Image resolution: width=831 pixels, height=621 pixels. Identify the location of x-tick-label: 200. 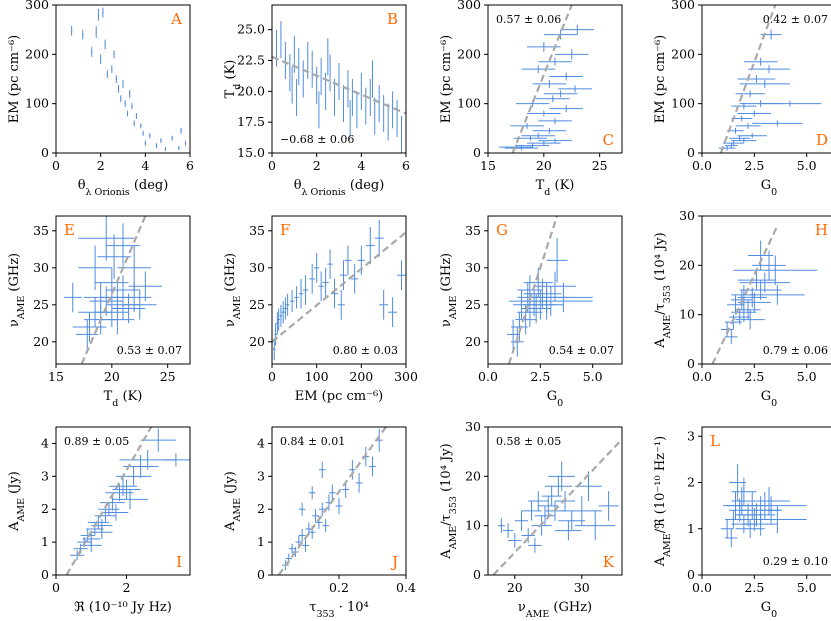
(361, 376).